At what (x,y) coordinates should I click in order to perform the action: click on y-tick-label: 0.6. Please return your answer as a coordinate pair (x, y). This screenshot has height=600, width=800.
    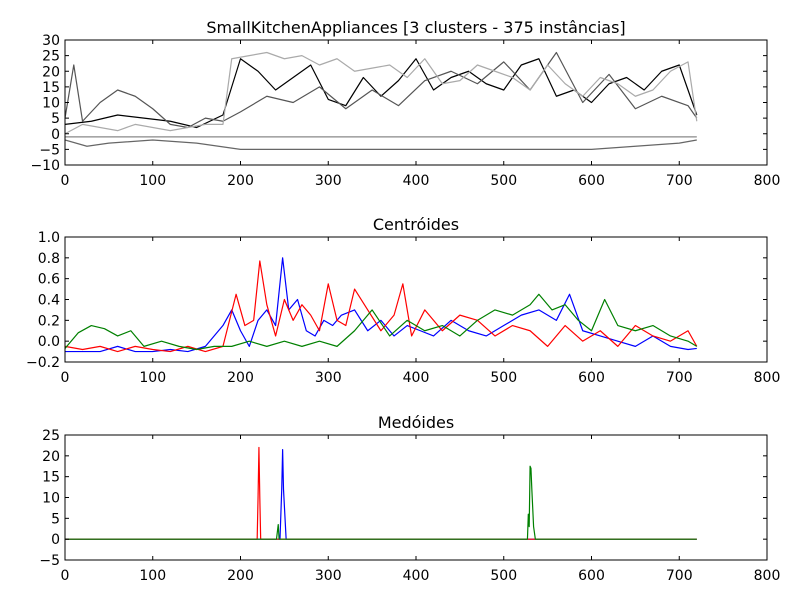
    Looking at the image, I should click on (49, 280).